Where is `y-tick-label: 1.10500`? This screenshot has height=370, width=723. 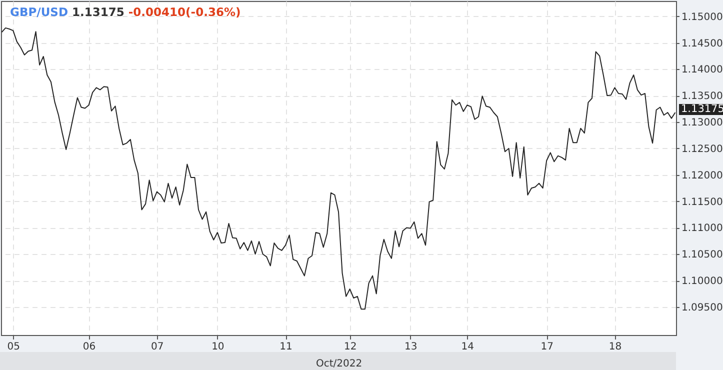
y-tick-label: 1.10500 is located at coordinates (702, 255).